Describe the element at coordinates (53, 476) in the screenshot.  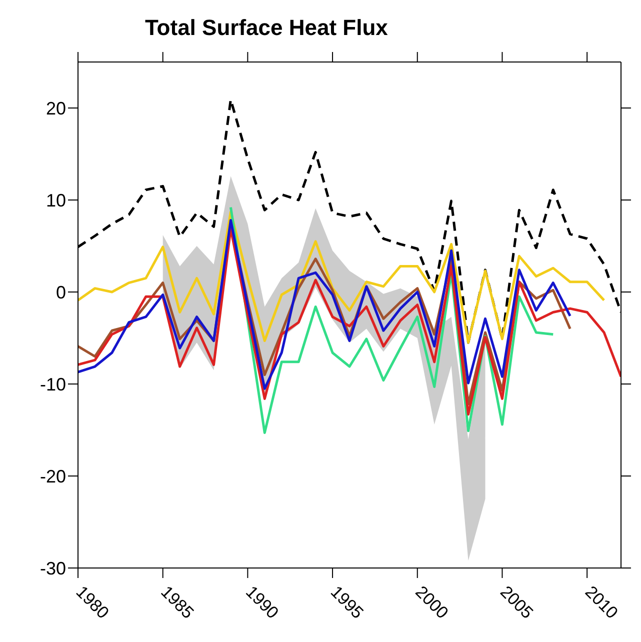
I see `y-tick-label: -20` at that location.